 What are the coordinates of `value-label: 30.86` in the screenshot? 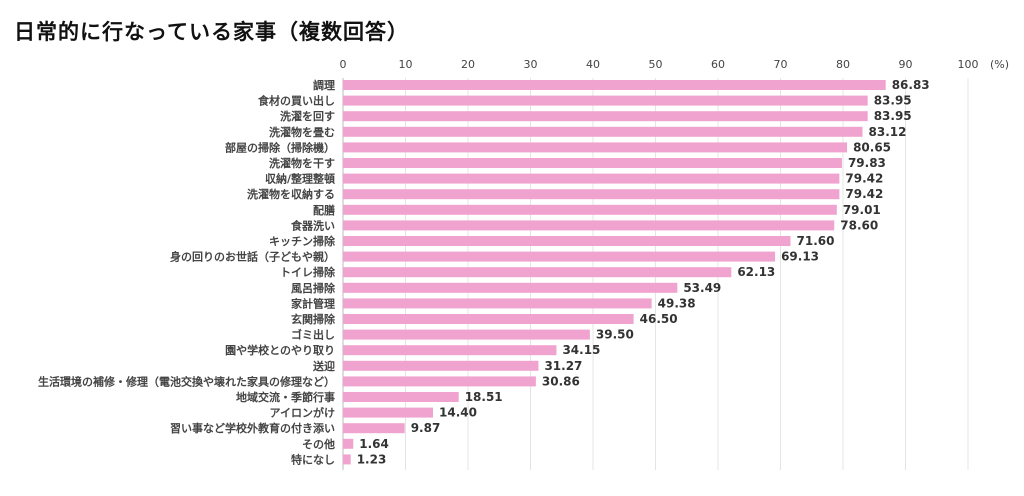 It's located at (561, 381).